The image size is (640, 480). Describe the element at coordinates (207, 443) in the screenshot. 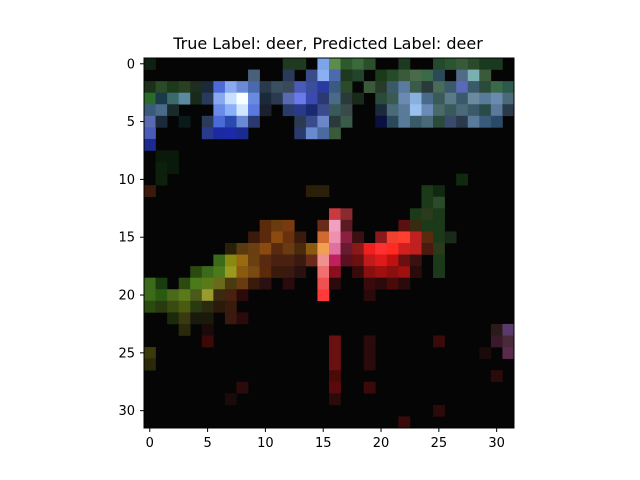

I see `x-tick-label: 5` at that location.